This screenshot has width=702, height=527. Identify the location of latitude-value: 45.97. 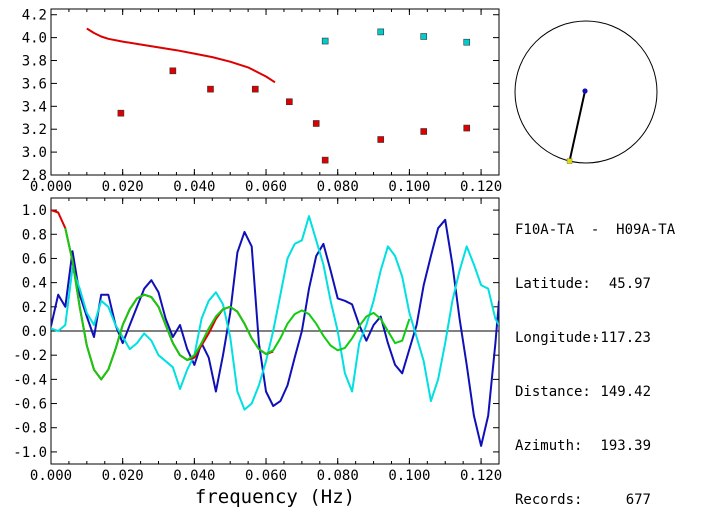
(629, 284).